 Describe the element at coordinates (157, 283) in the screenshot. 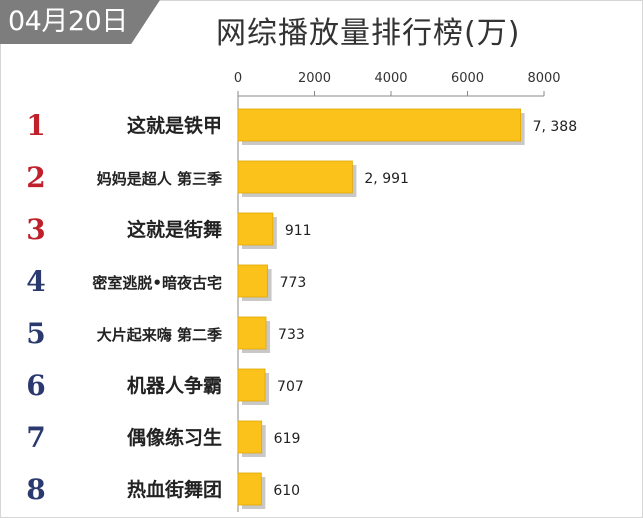

I see `category-label: 密室逃脱•暗夜古宅` at that location.